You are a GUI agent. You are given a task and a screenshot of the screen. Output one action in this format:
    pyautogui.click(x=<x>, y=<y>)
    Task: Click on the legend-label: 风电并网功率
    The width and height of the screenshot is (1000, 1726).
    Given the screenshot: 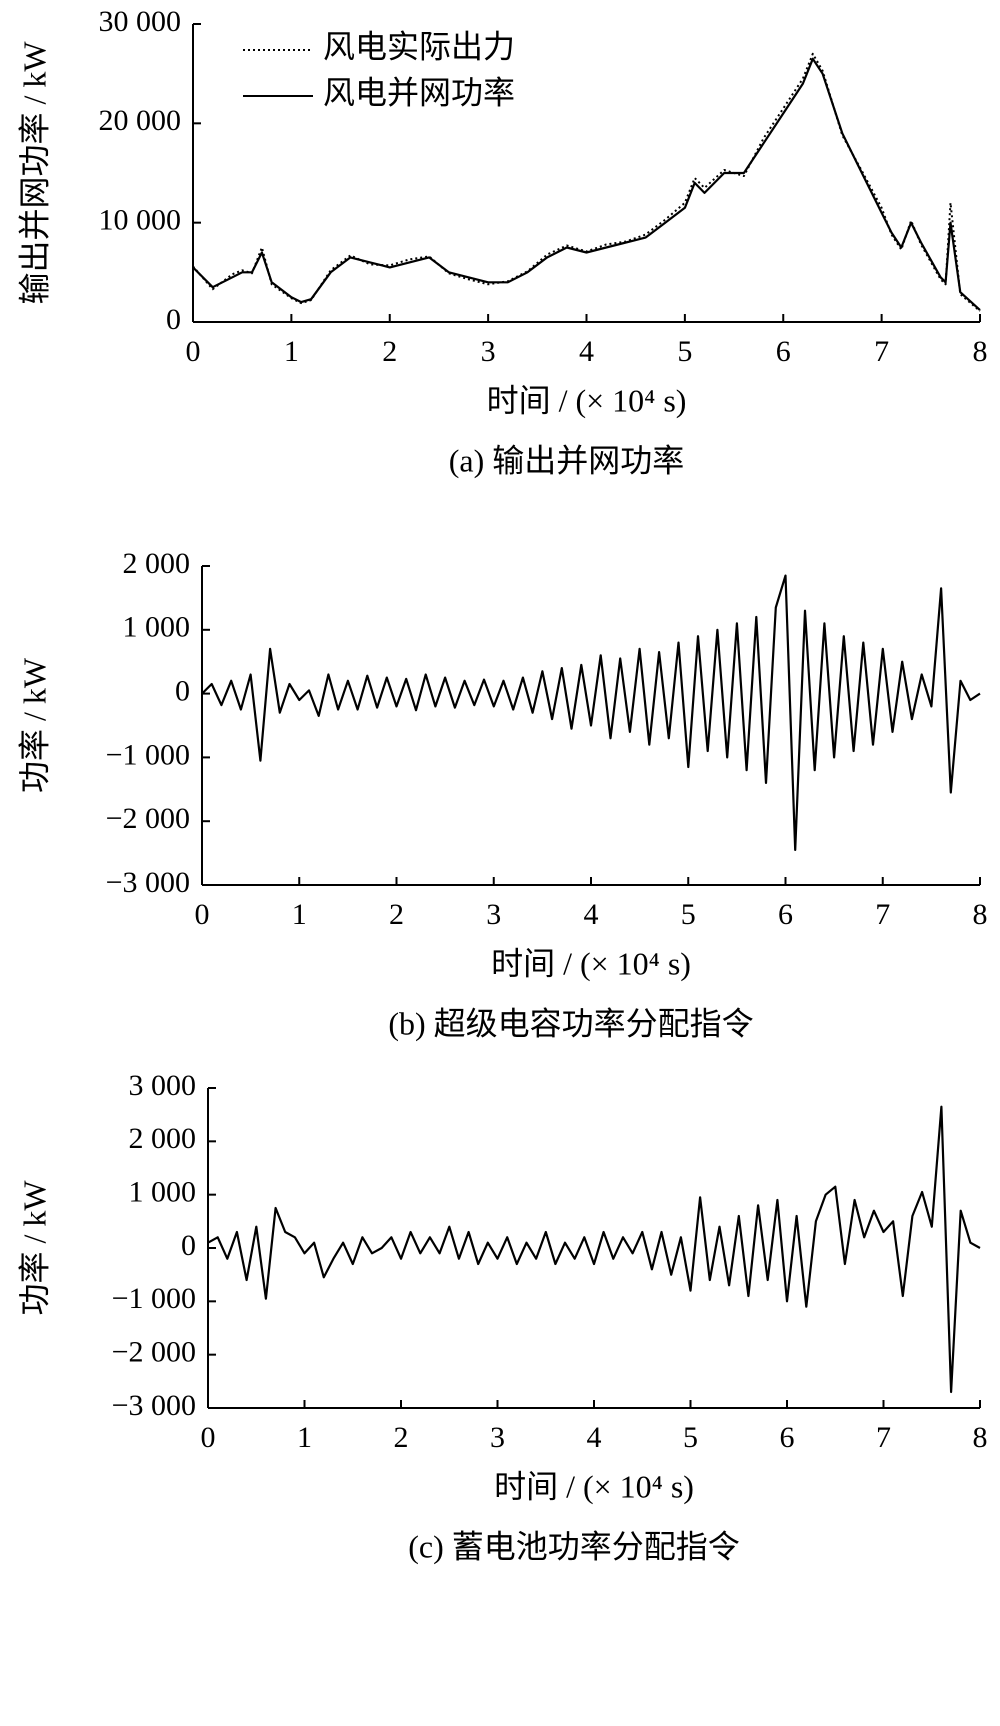 What is the action you would take?
    pyautogui.click(x=419, y=92)
    